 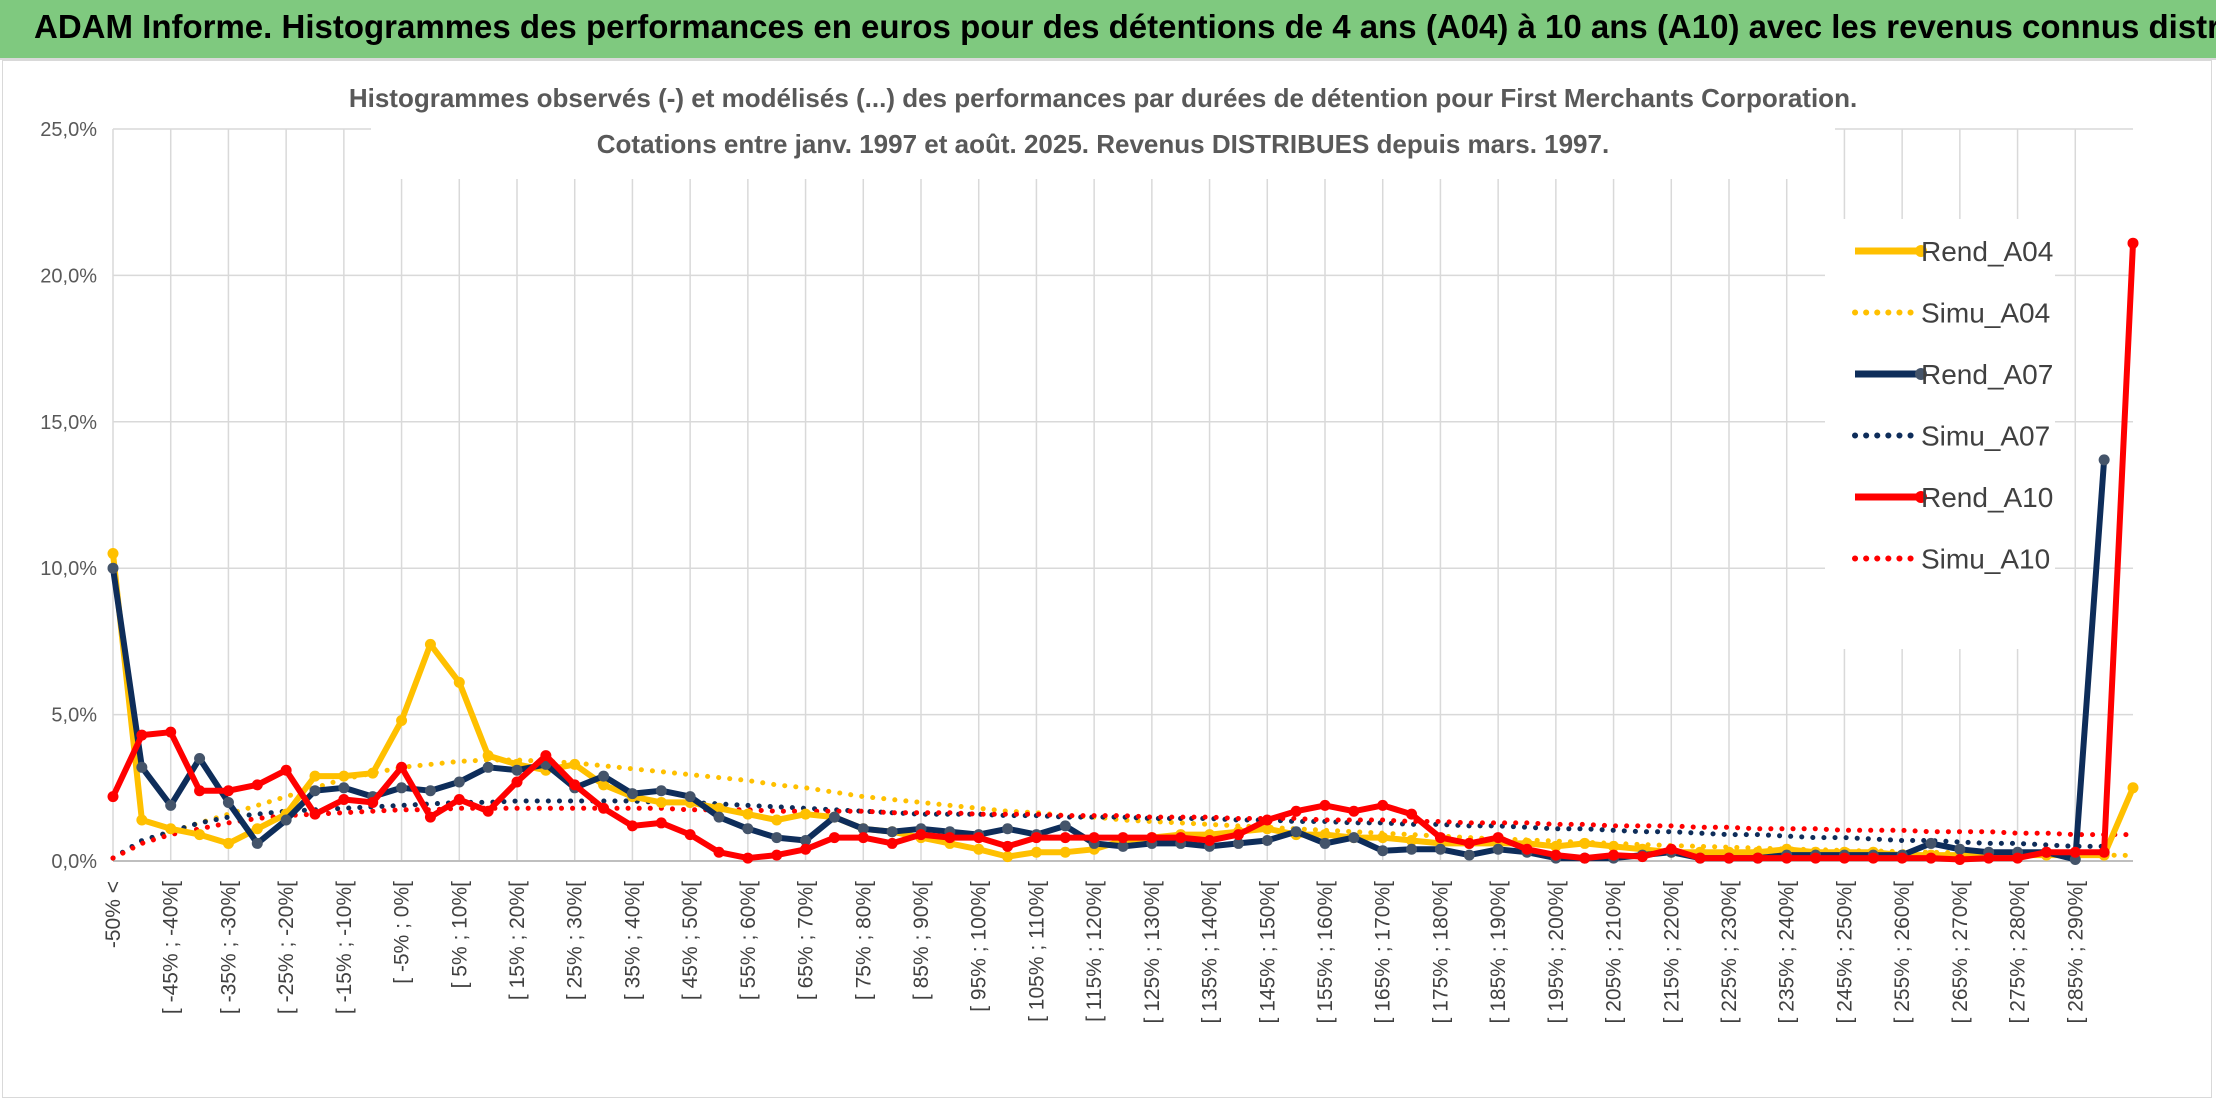 What do you see at coordinates (690, 940) in the screenshot?
I see `x-tick-label: [ 45% ; 50%[` at bounding box center [690, 940].